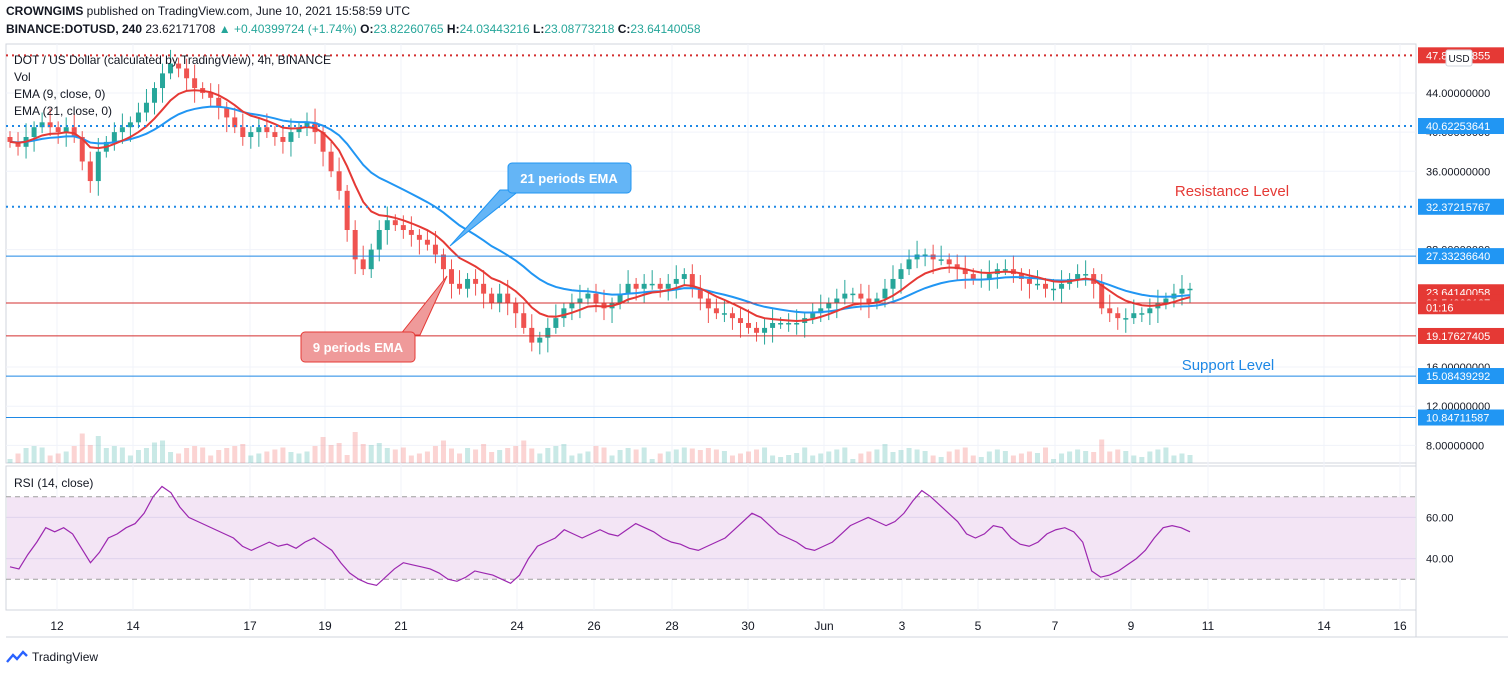  What do you see at coordinates (665, 29) in the screenshot?
I see `close-value: 23.64140058` at bounding box center [665, 29].